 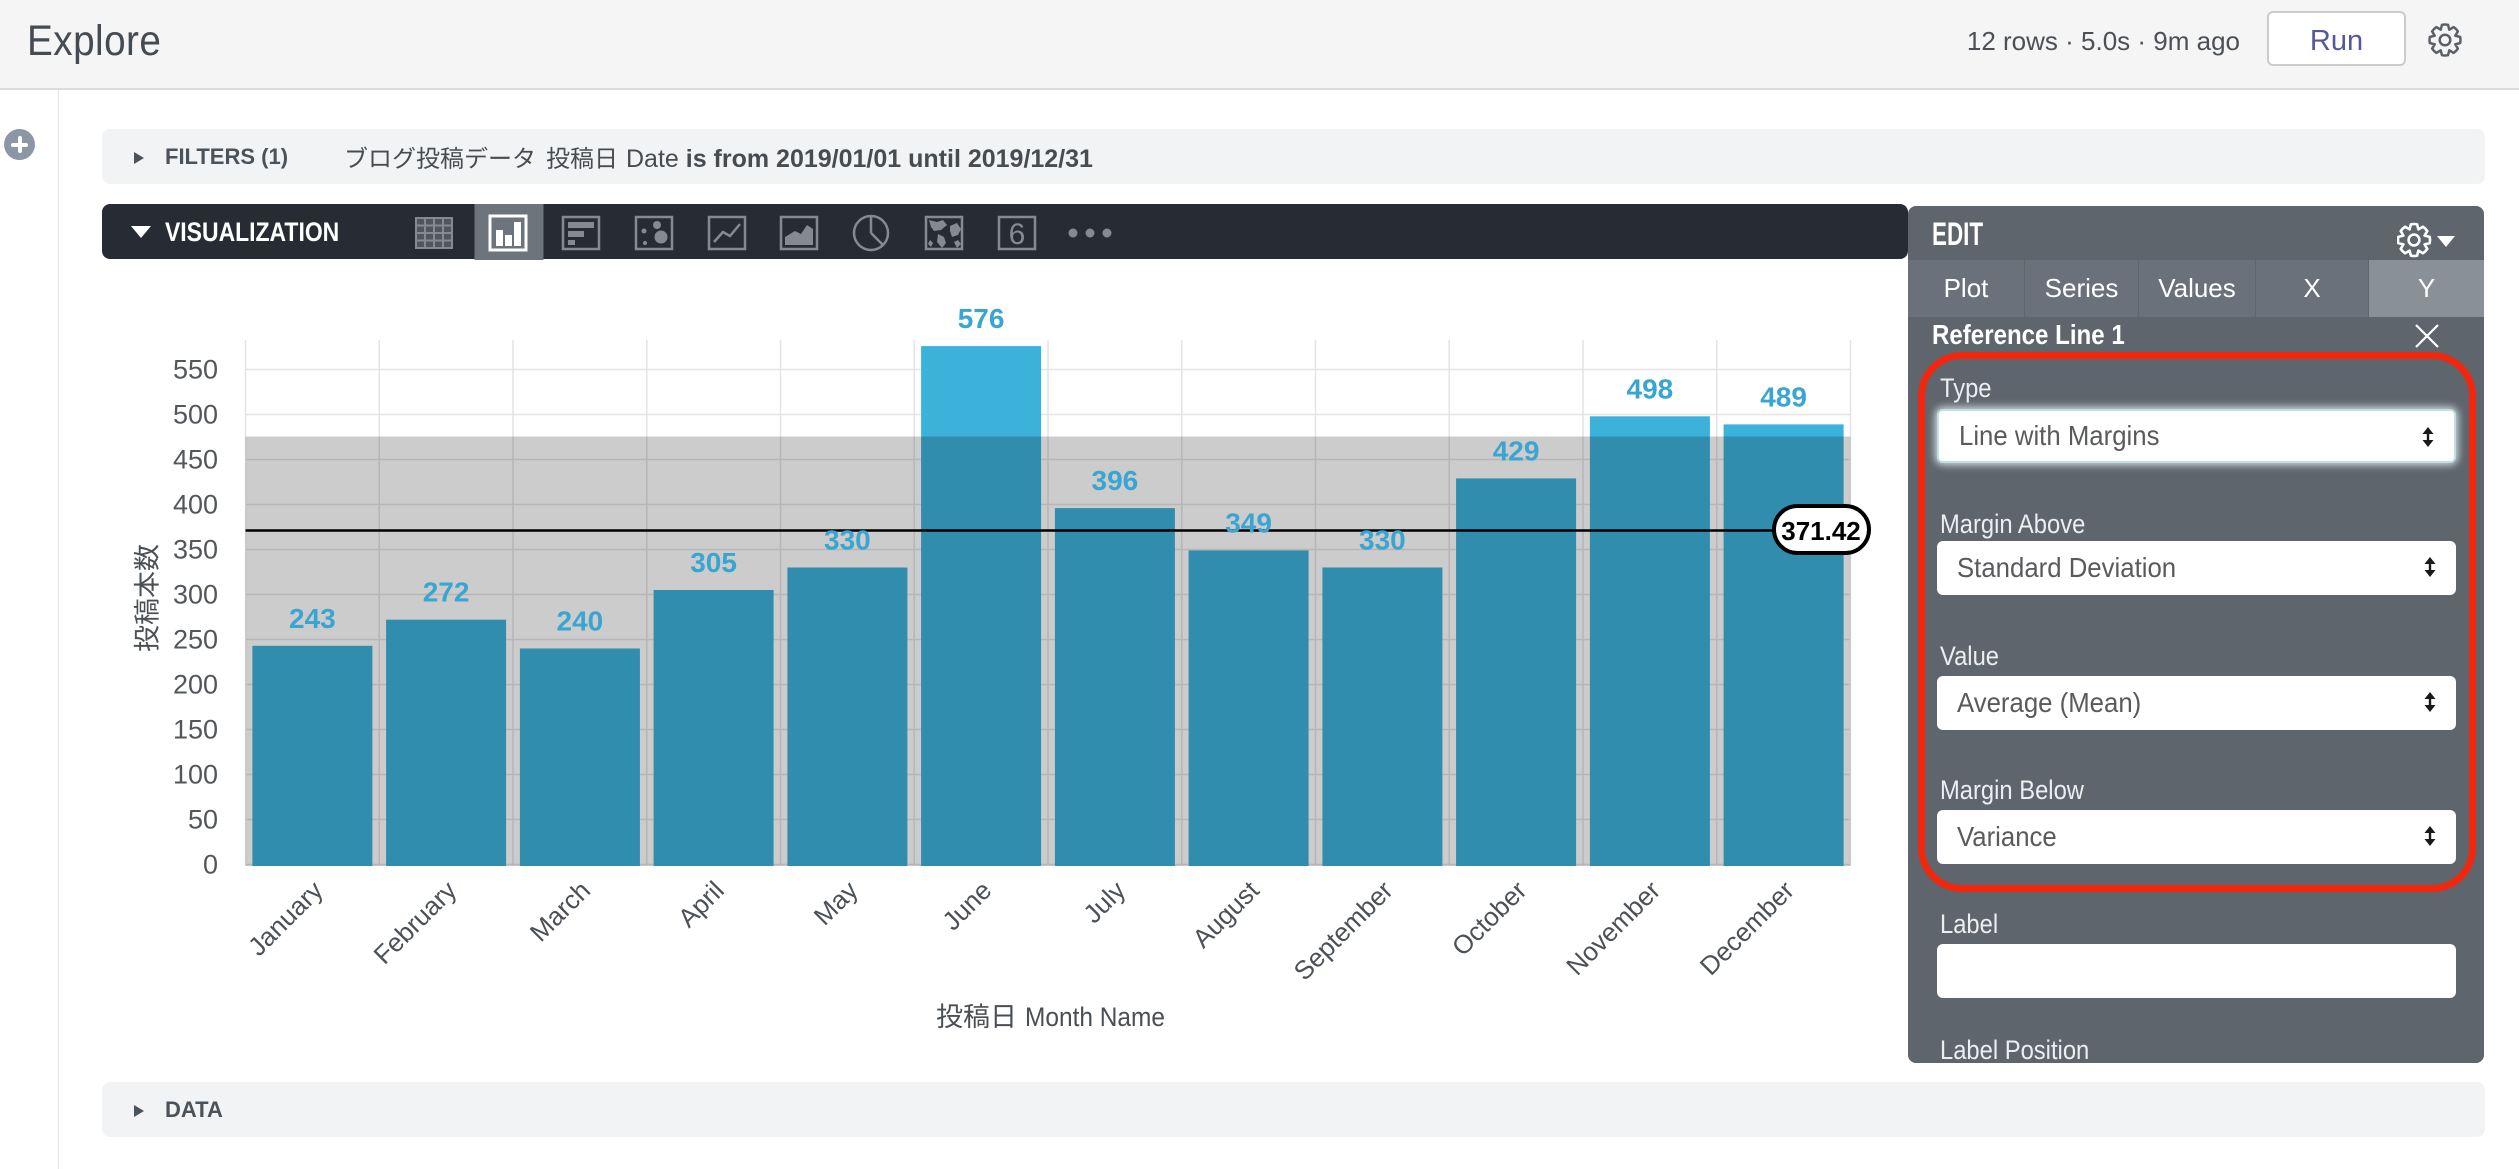 I want to click on svg-text: January, so click(x=285, y=918).